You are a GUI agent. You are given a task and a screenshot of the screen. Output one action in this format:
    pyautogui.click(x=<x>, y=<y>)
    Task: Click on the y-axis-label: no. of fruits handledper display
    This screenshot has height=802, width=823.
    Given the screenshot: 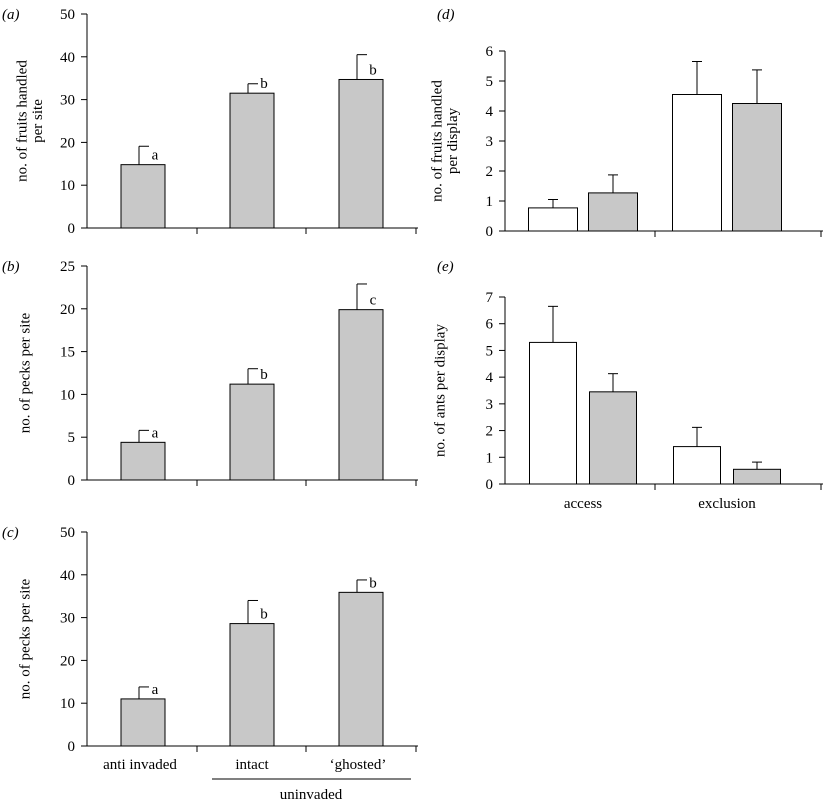 What is the action you would take?
    pyautogui.click(x=446, y=141)
    